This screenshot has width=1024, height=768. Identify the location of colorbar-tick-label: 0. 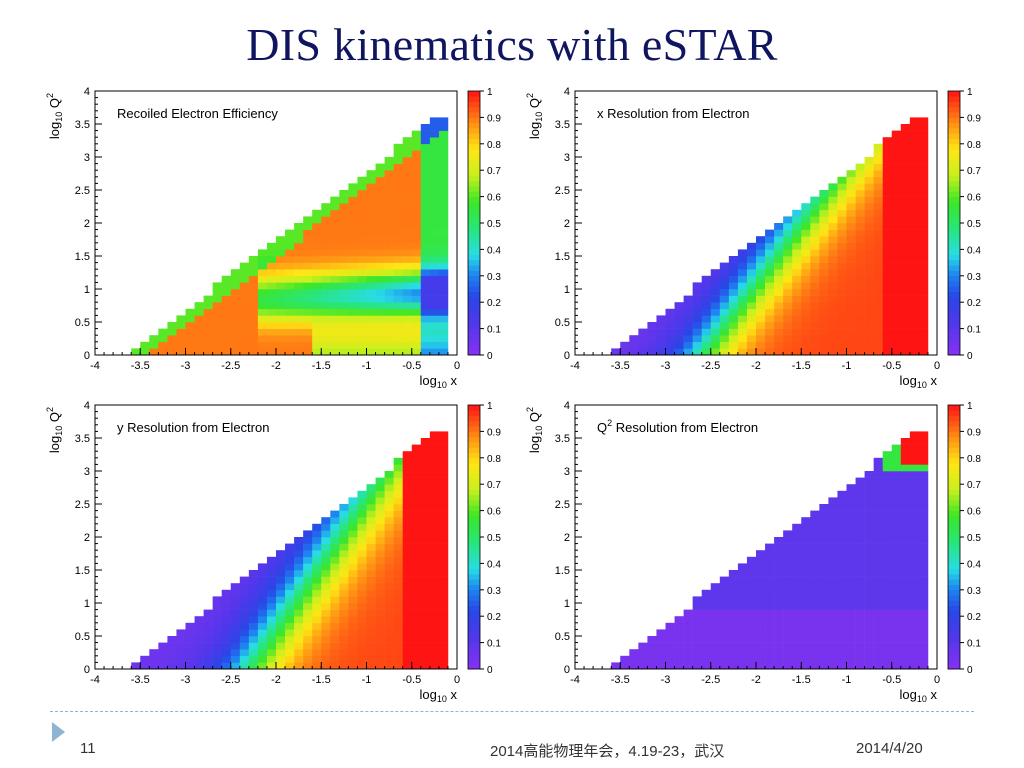
(490, 356).